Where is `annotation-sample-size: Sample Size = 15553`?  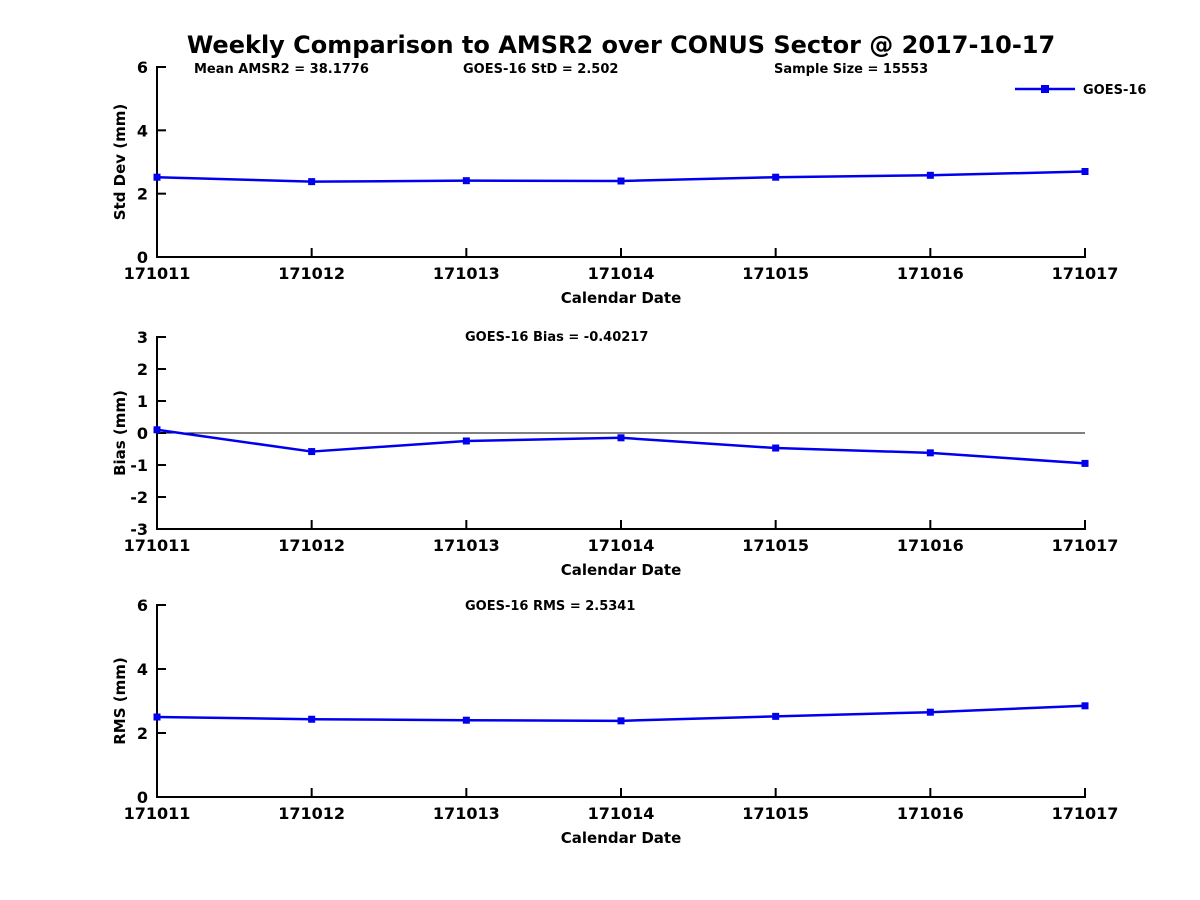 annotation-sample-size: Sample Size = 15553 is located at coordinates (851, 69).